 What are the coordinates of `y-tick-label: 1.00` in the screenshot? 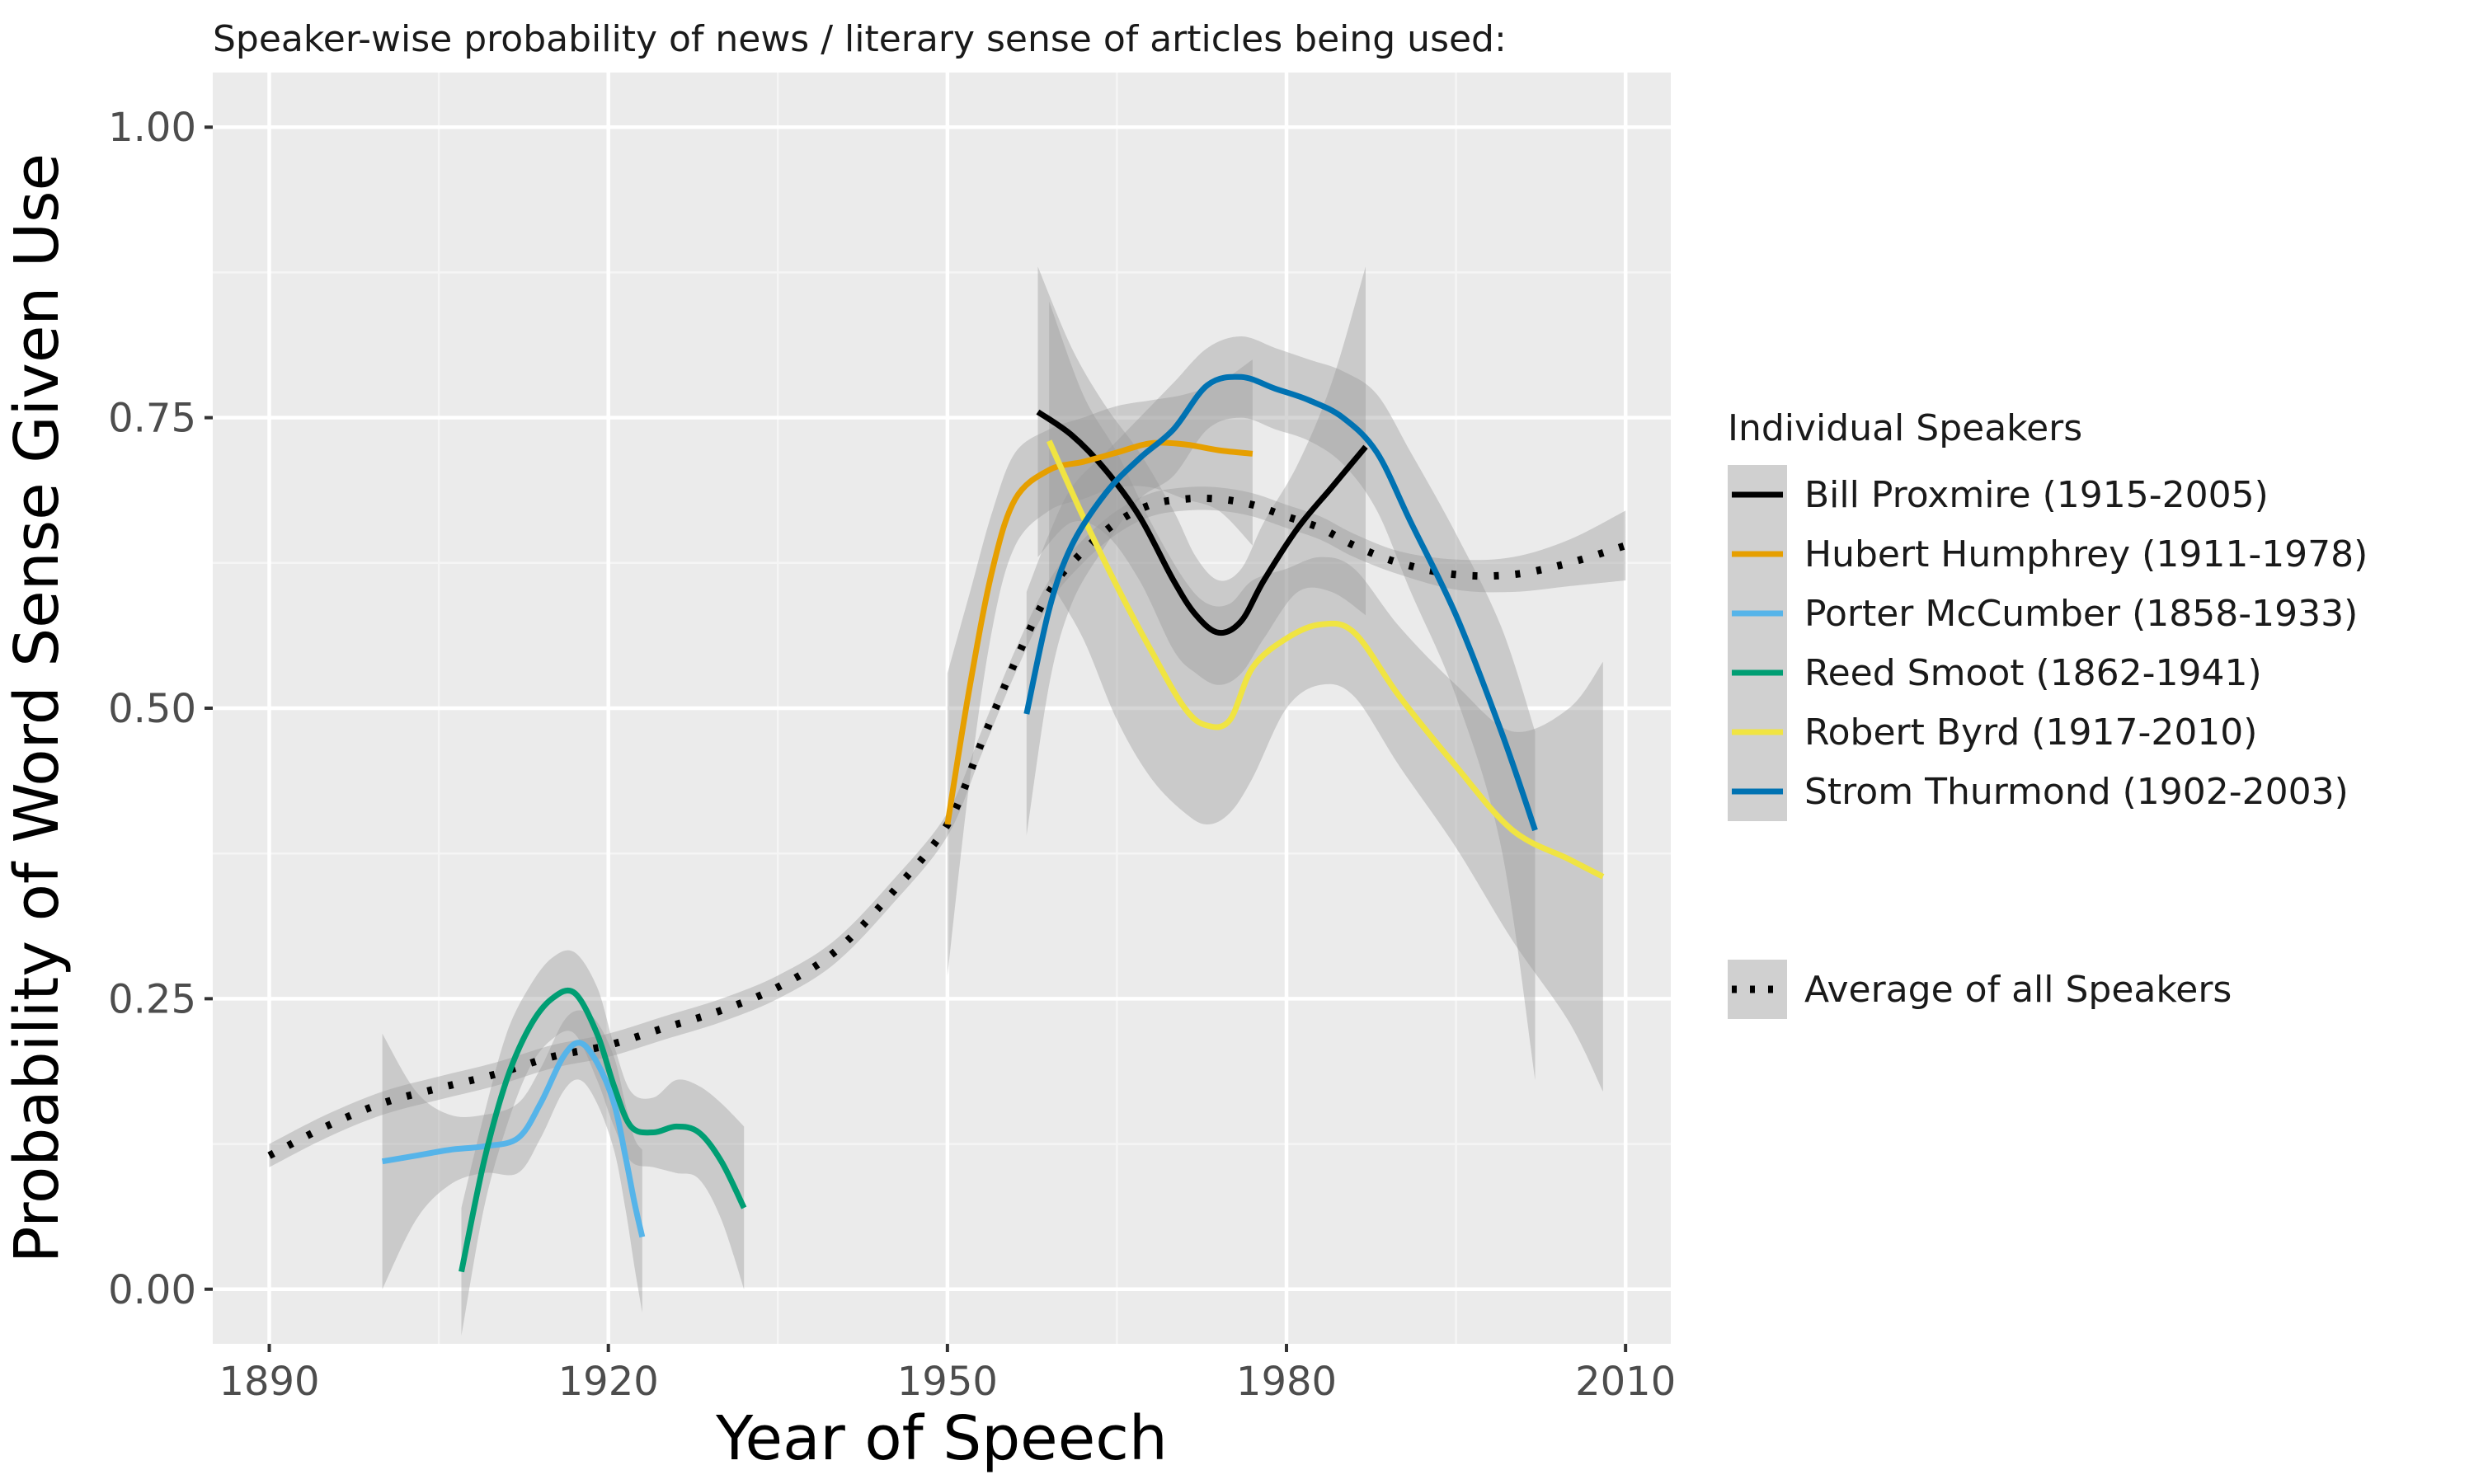 It's located at (152, 128).